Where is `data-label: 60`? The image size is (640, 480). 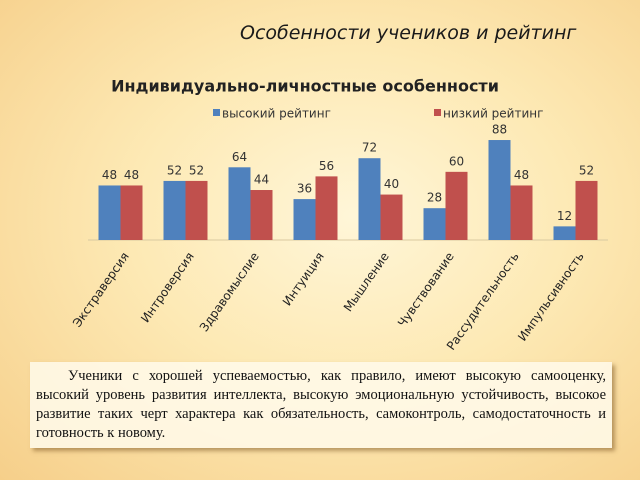 data-label: 60 is located at coordinates (456, 161).